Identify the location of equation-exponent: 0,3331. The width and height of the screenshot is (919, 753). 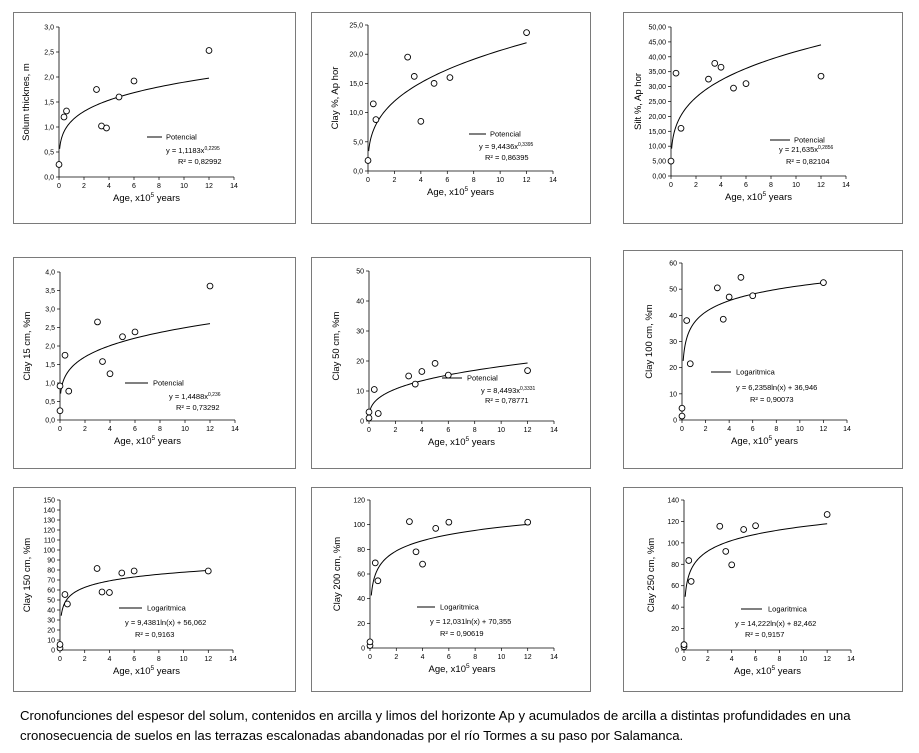
(528, 389).